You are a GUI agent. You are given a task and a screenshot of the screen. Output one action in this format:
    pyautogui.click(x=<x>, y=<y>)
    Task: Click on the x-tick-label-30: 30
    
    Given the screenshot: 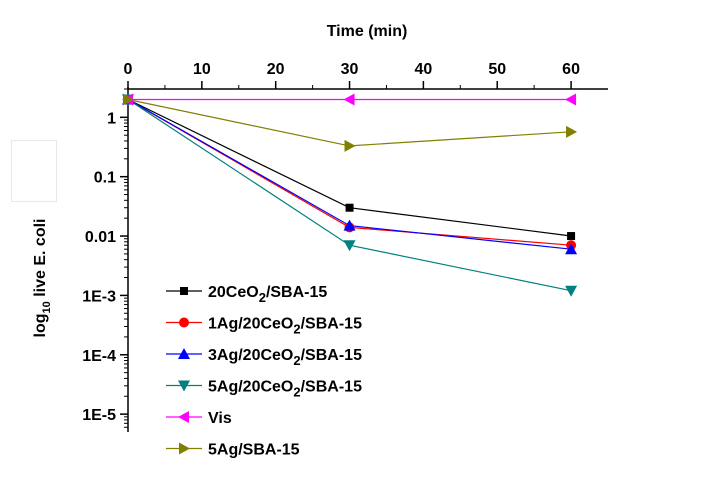 What is the action you would take?
    pyautogui.click(x=350, y=69)
    